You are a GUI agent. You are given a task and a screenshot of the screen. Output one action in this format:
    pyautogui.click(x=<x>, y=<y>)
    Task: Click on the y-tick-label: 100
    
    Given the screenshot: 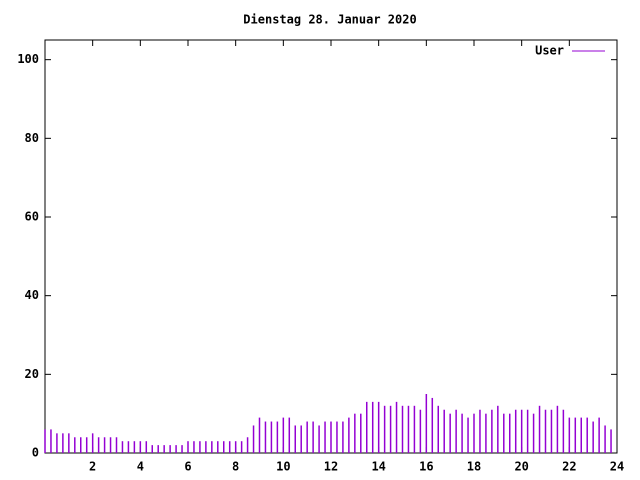 What is the action you would take?
    pyautogui.click(x=28, y=59)
    